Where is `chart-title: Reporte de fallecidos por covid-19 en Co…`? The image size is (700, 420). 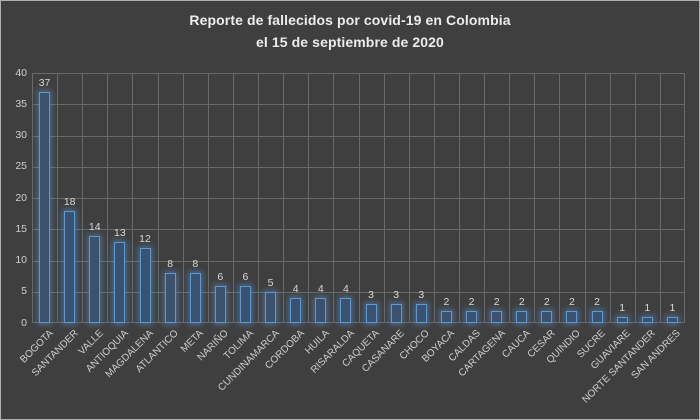 chart-title: Reporte de fallecidos por covid-19 en Co… is located at coordinates (350, 31).